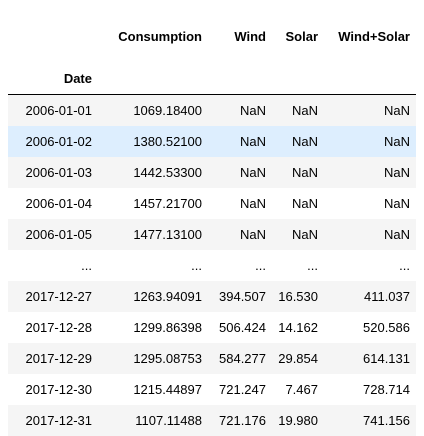  I want to click on row-index-date: 2017-12-27, so click(53, 296).